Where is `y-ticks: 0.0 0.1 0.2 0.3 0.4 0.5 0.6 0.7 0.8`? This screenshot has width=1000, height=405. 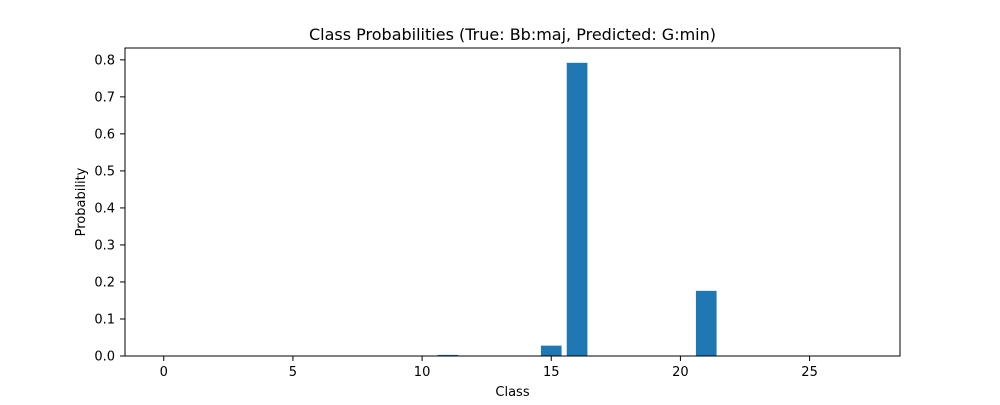
y-ticks: 0.0 0.1 0.2 0.3 0.4 0.5 0.6 0.7 0.8 is located at coordinates (109, 209).